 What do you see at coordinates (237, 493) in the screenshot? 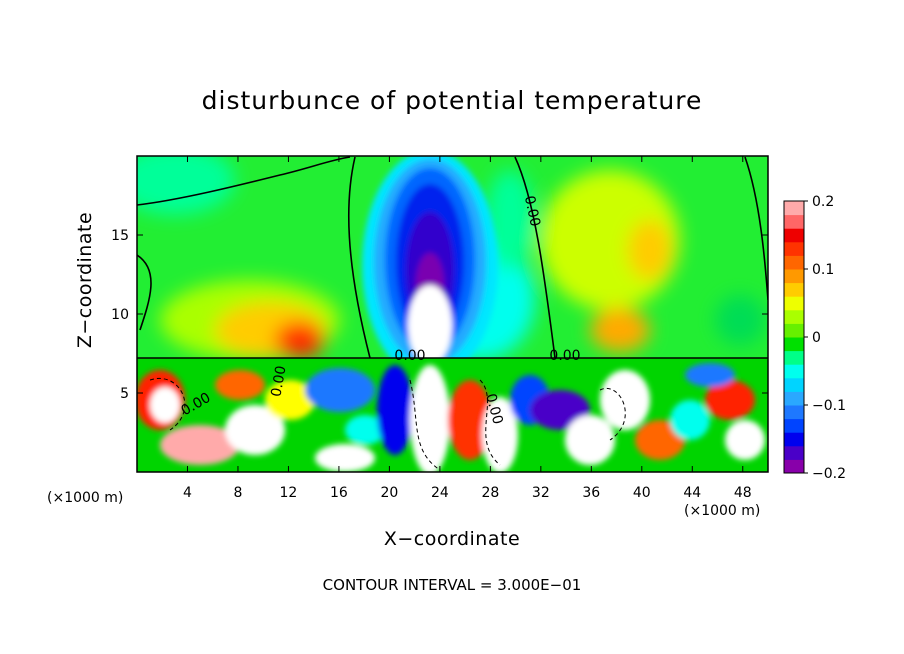
I see `x-tick-label: 8` at bounding box center [237, 493].